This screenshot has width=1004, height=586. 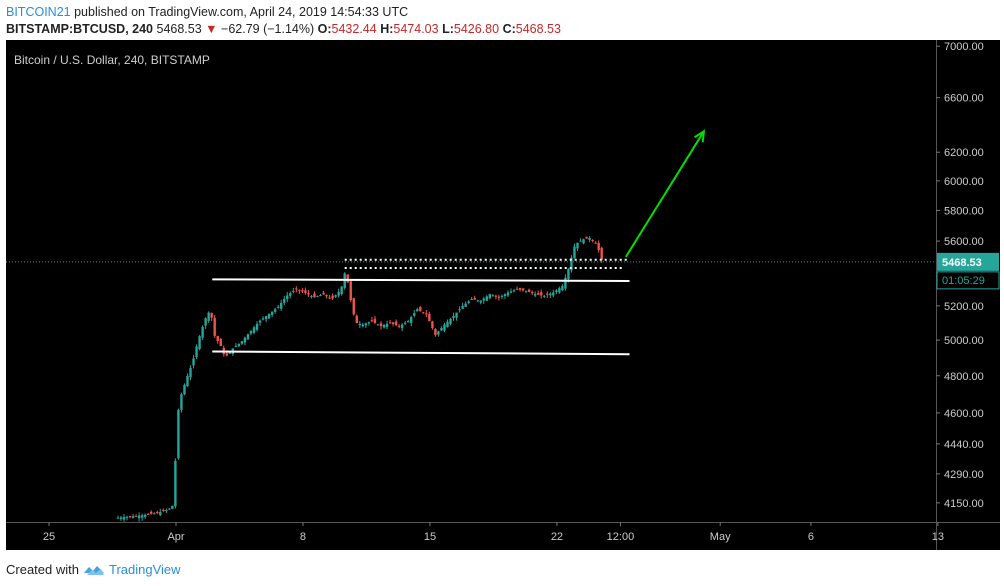 I want to click on price-tick-label: 5800.00, so click(x=964, y=211).